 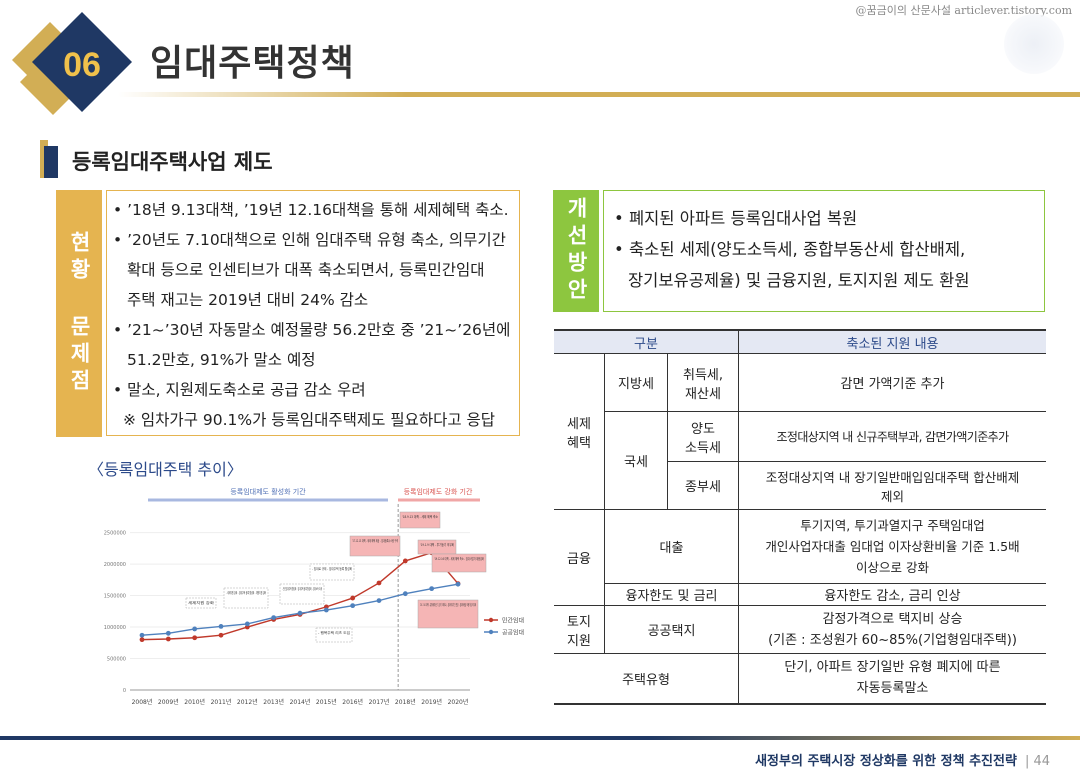 I want to click on table-header-content: 축소된 지원 내용, so click(x=892, y=341).